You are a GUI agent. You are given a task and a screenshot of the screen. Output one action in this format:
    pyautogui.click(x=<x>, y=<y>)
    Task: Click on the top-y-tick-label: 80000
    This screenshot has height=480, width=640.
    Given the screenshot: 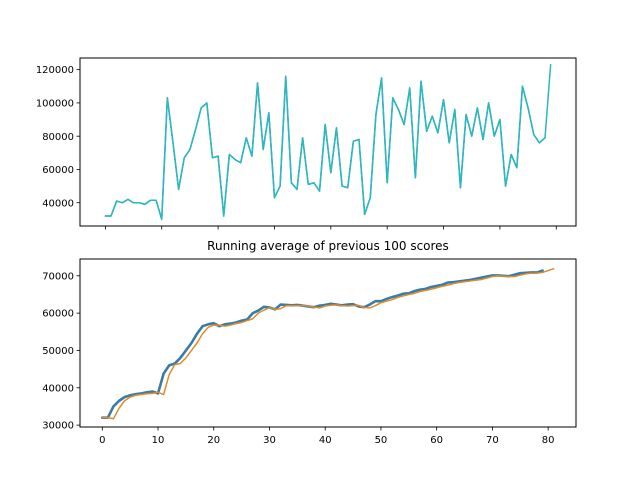 What is the action you would take?
    pyautogui.click(x=58, y=137)
    